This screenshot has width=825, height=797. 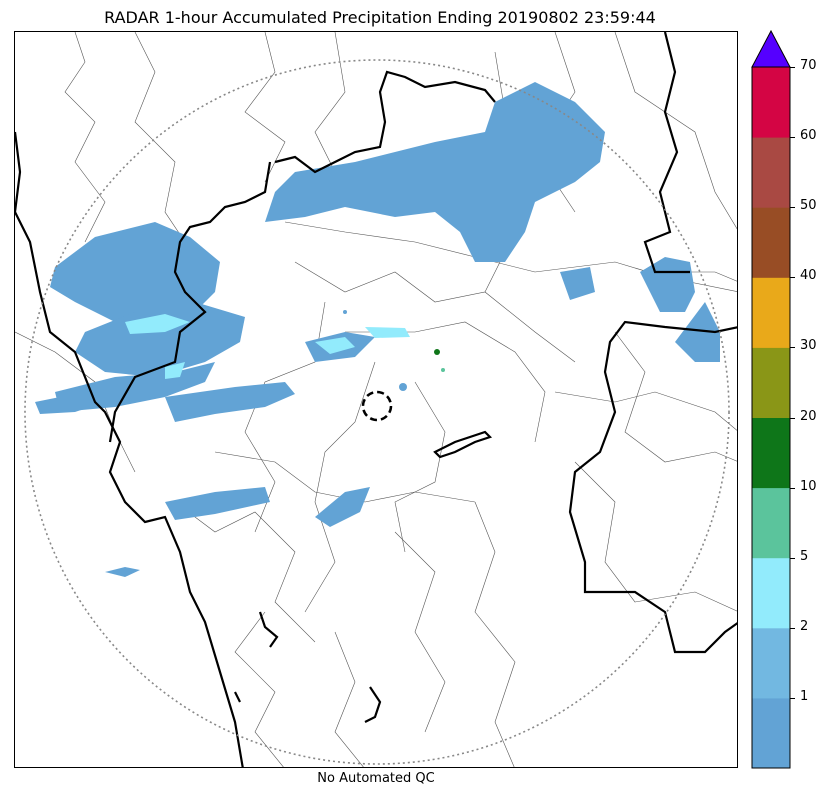 What do you see at coordinates (804, 556) in the screenshot?
I see `colorbar-tick-label: 5` at bounding box center [804, 556].